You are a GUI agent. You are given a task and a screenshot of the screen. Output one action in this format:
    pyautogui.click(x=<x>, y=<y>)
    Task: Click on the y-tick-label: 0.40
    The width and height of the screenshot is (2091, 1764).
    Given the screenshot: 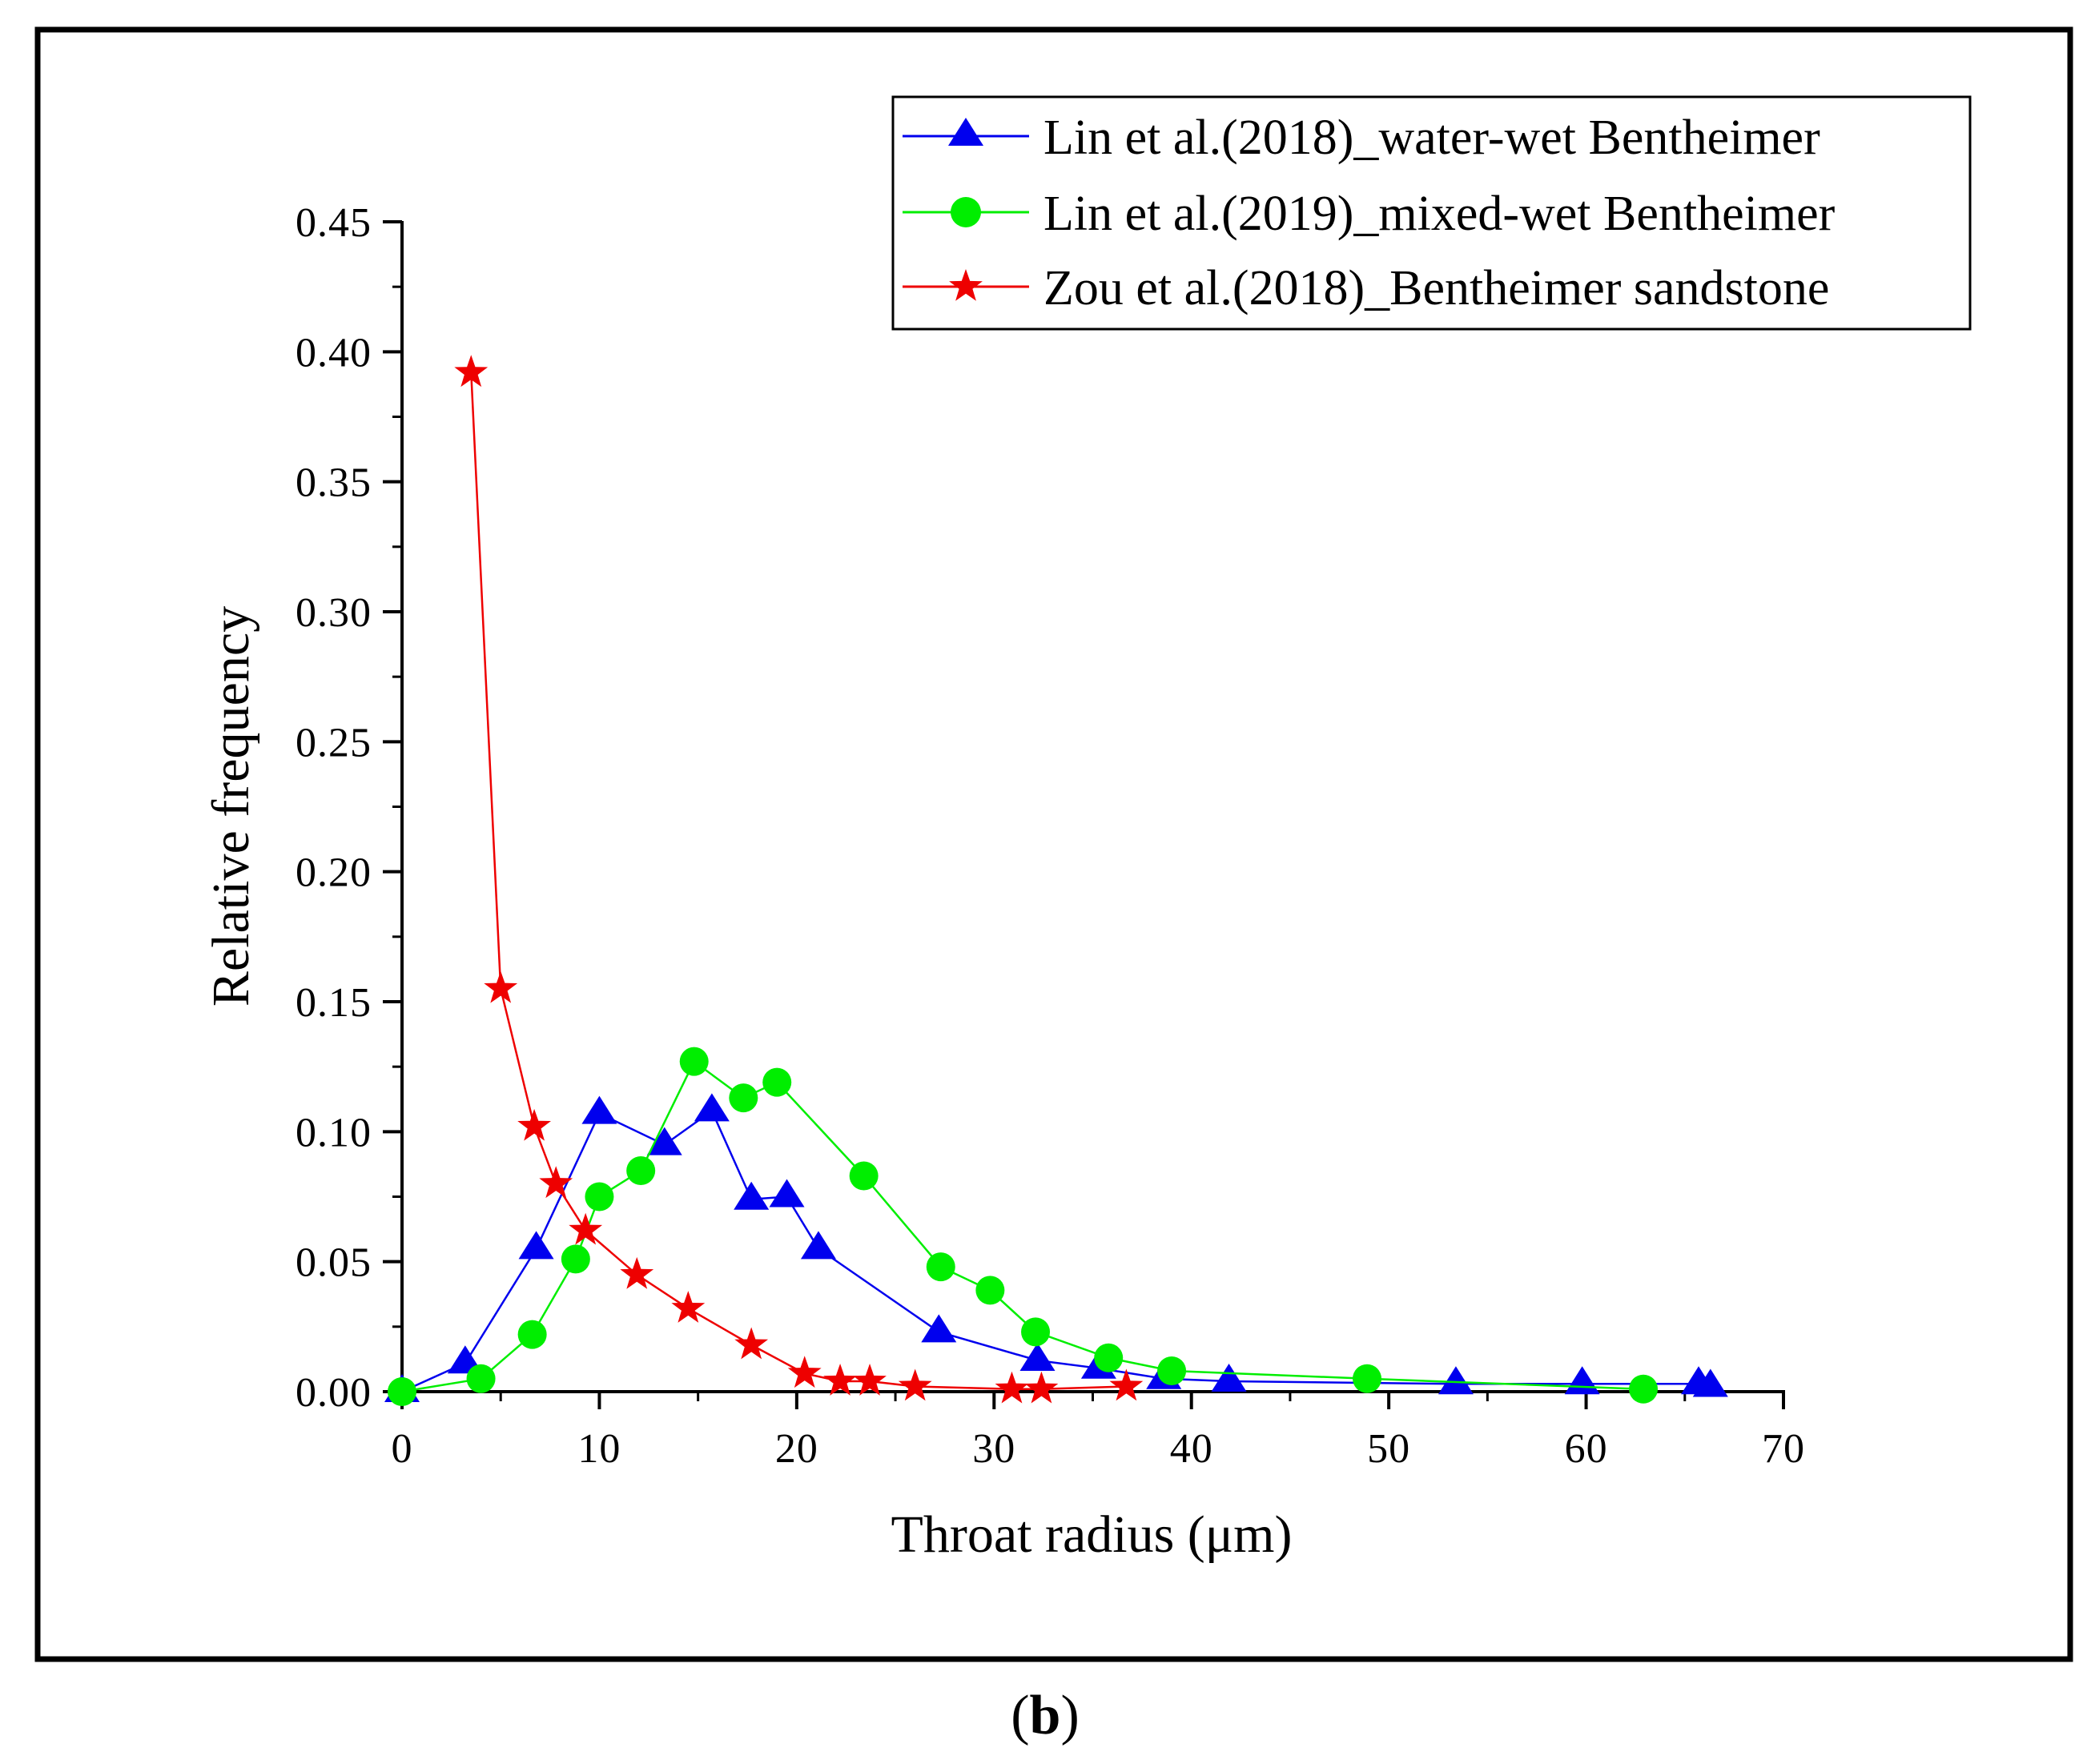 What is the action you would take?
    pyautogui.click(x=334, y=353)
    